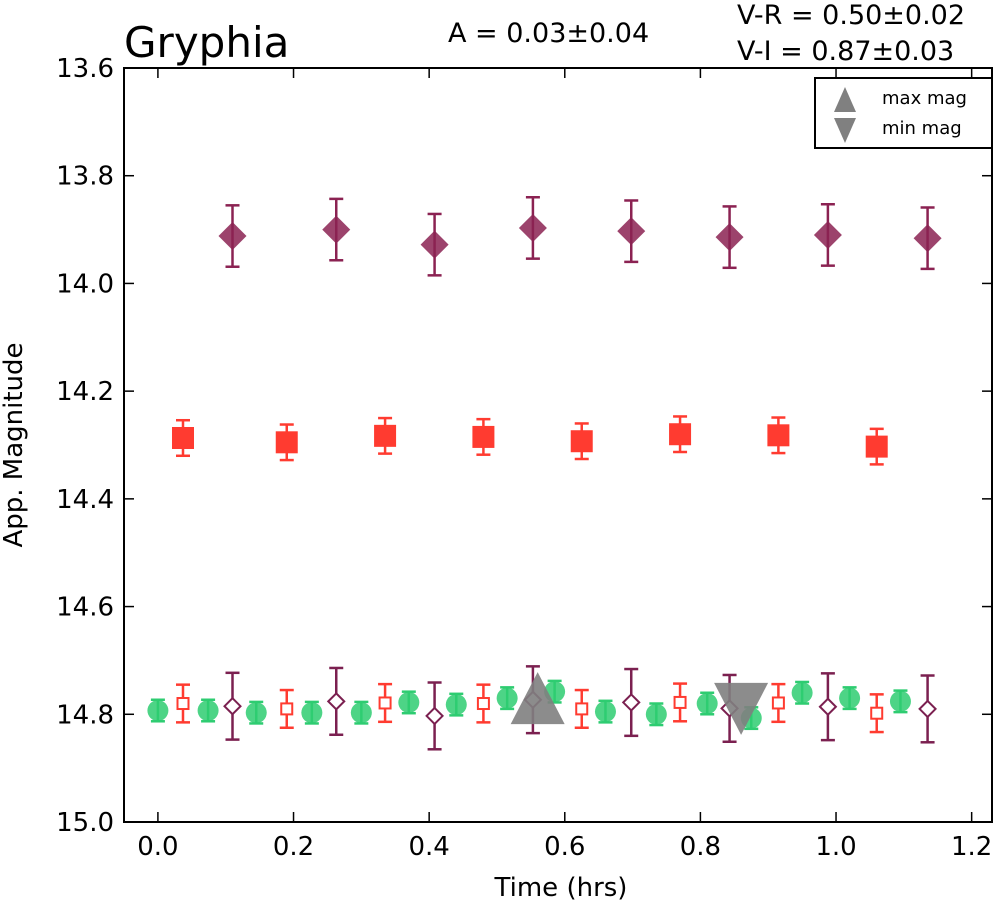 The height and width of the screenshot is (904, 1001). I want to click on y-tick-label: 14.6, so click(85, 608).